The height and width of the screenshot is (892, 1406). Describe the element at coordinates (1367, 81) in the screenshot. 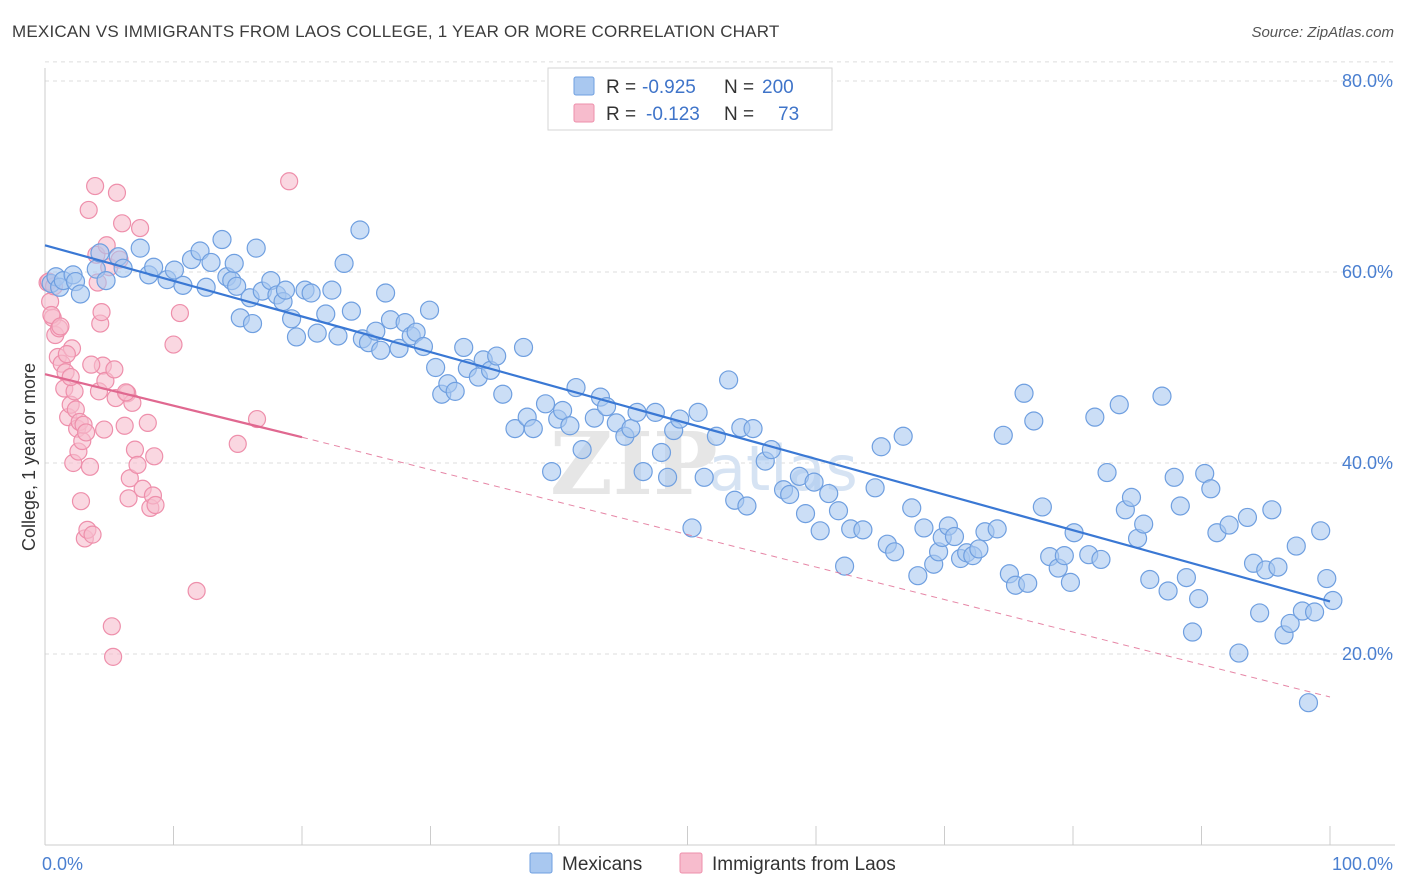

I see `y-tick-label: 80.0%` at that location.